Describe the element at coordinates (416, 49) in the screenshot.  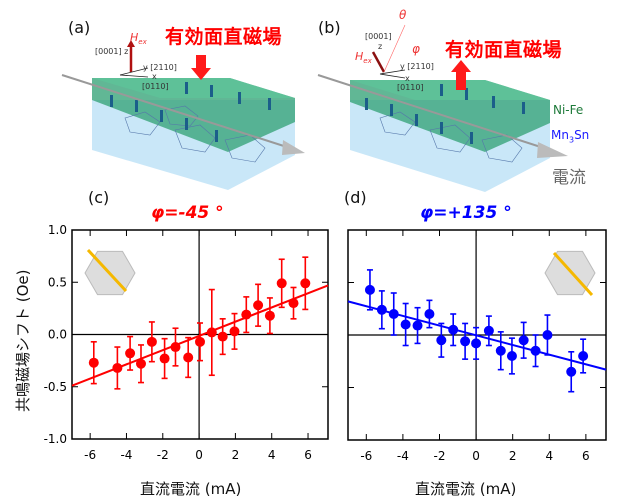
I see `phi-label: φ` at that location.